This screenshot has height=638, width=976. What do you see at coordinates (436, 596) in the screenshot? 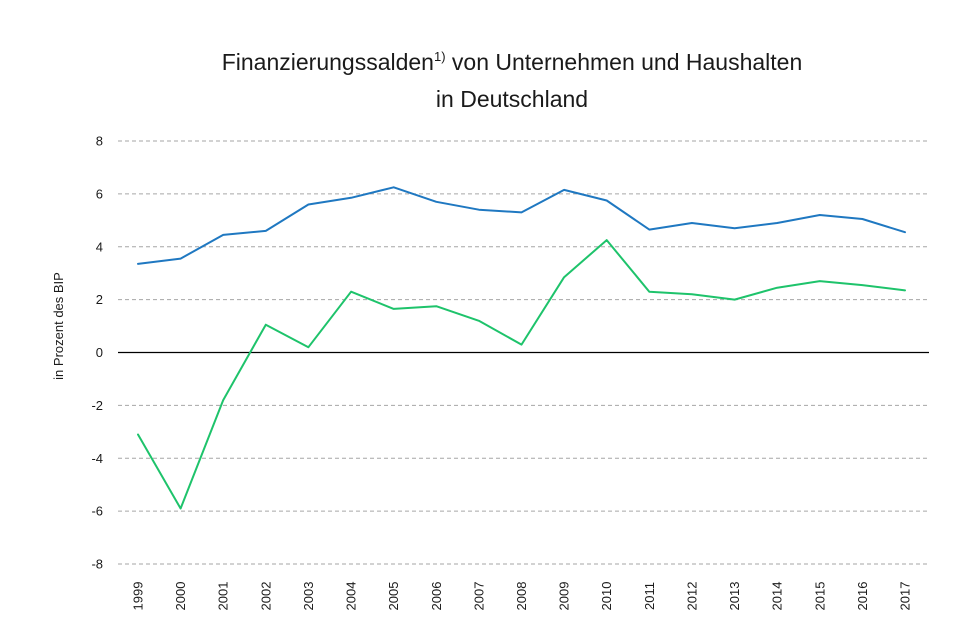
I see `x-tick-label: 2006` at bounding box center [436, 596].